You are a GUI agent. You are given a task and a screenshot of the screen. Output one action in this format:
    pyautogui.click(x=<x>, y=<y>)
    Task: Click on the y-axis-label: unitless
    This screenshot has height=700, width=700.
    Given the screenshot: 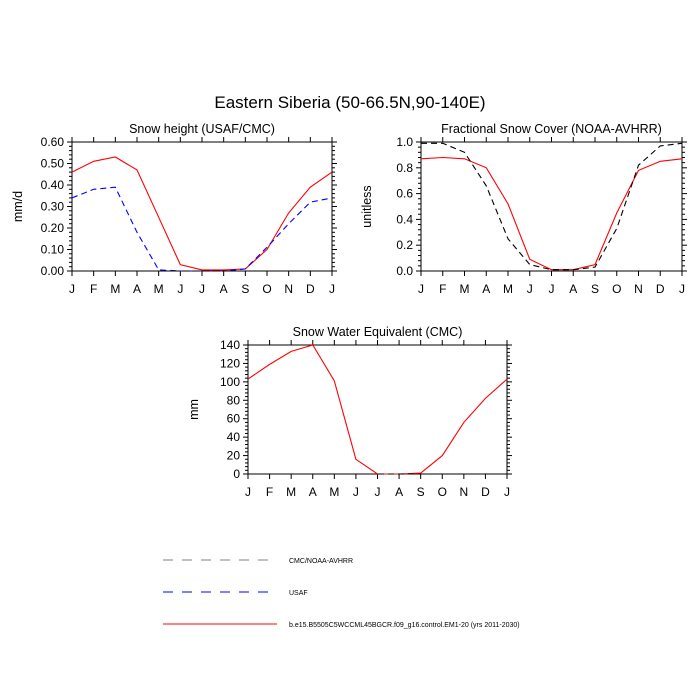 What is the action you would take?
    pyautogui.click(x=367, y=206)
    